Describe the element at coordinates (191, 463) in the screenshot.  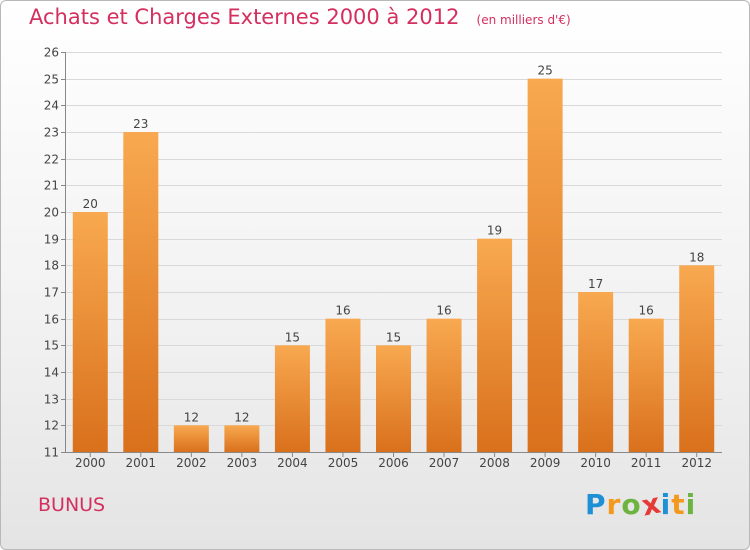
I see `x-tick-label: 2002` at that location.